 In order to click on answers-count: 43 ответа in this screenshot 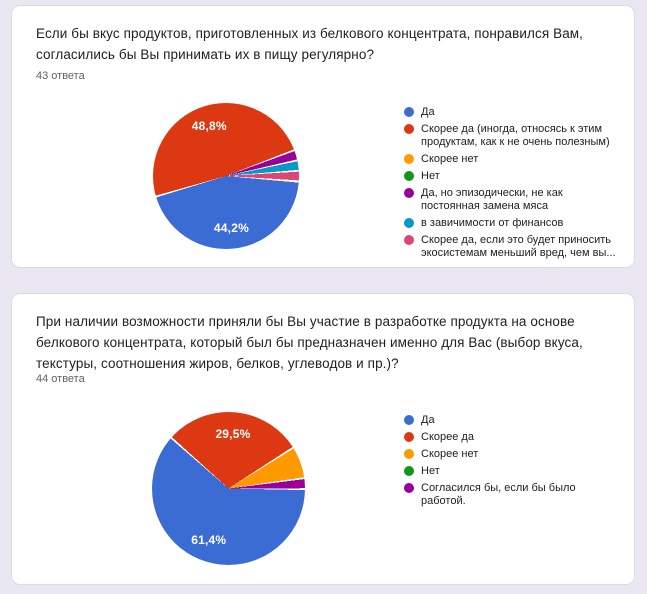, I will do `click(60, 76)`.